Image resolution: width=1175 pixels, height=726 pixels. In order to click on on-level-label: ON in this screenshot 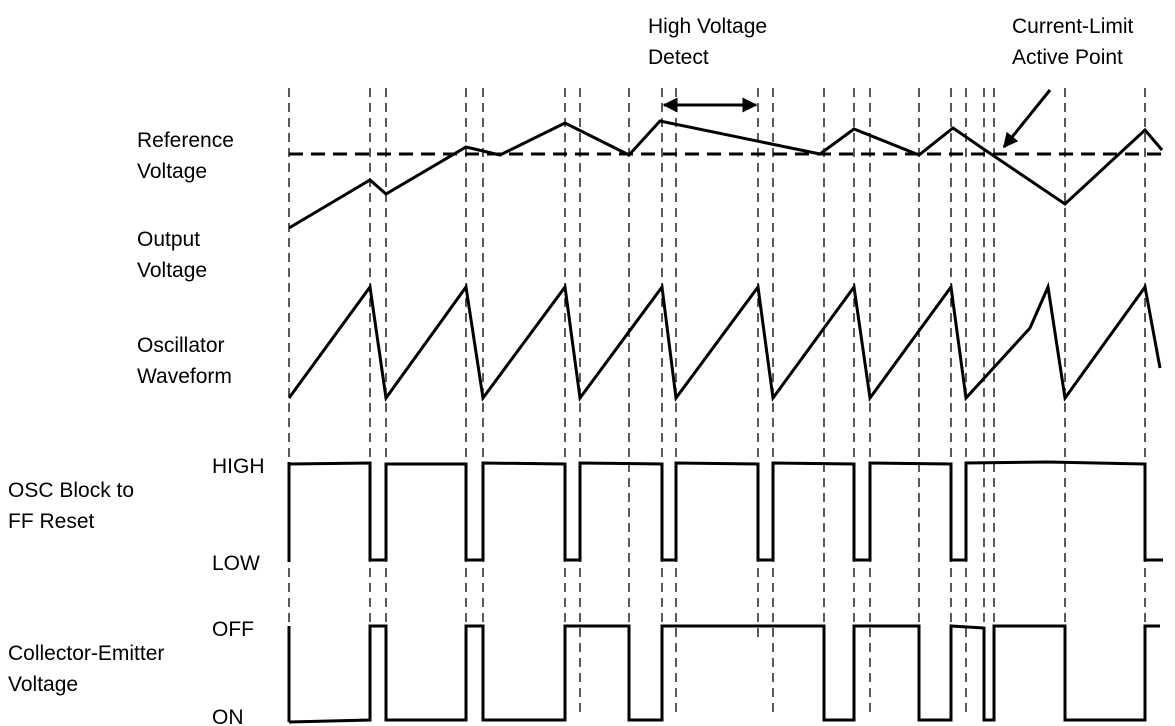, I will do `click(228, 716)`.